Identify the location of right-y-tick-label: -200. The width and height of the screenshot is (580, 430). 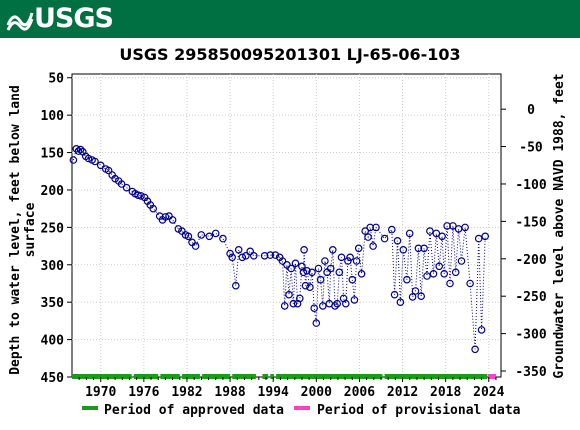
(530, 260).